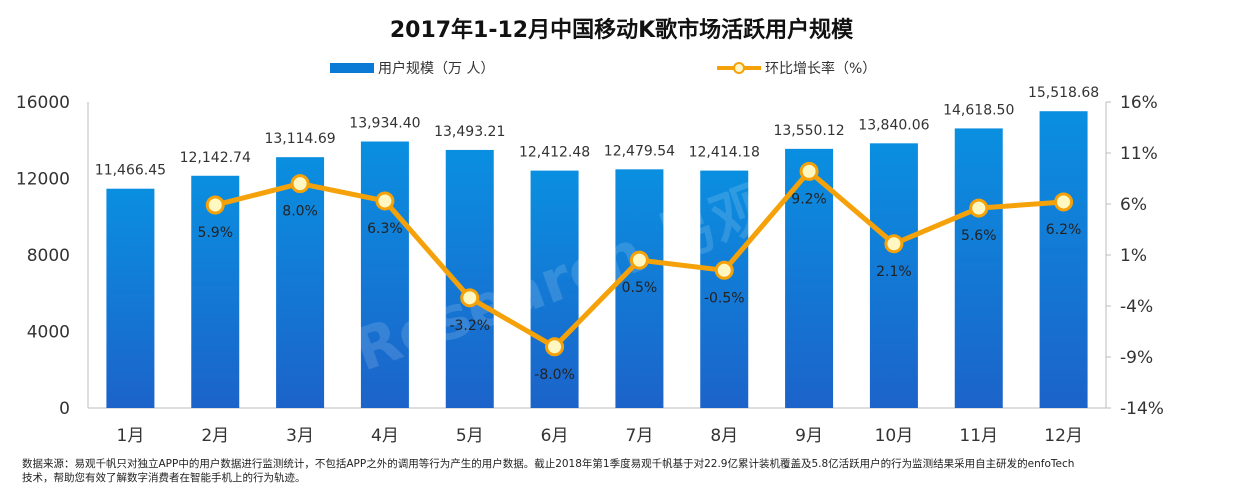 This screenshot has width=1243, height=491. Describe the element at coordinates (555, 436) in the screenshot. I see `category-label: 6月` at that location.